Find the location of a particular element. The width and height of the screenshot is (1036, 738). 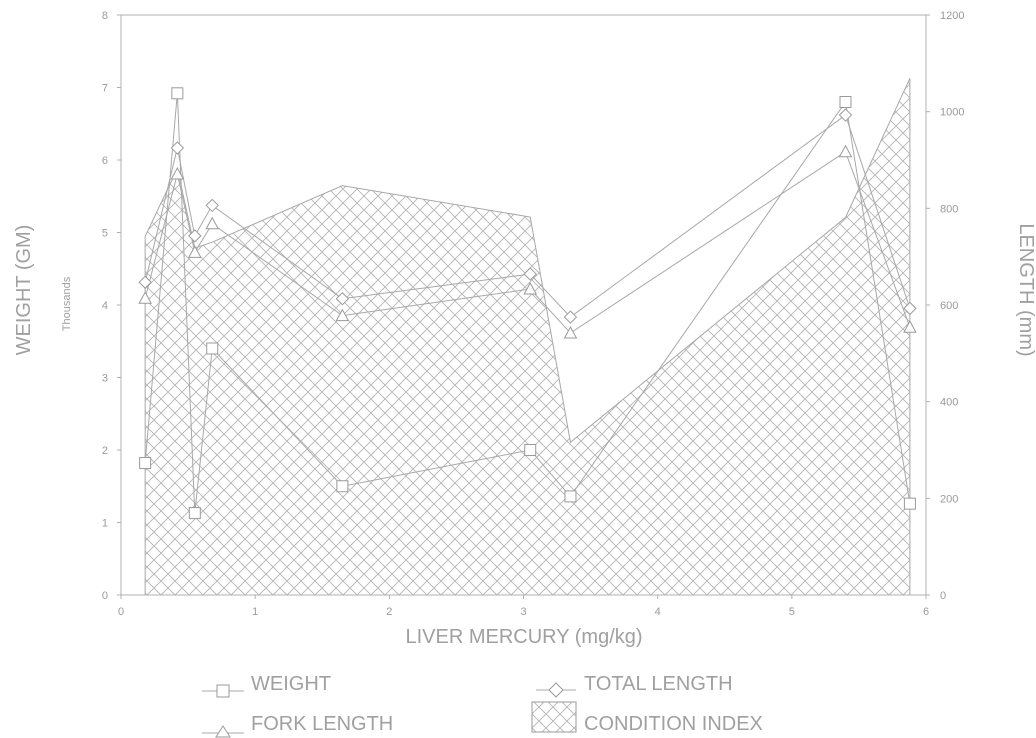

y-right-tick-label: 400 is located at coordinates (949, 403).